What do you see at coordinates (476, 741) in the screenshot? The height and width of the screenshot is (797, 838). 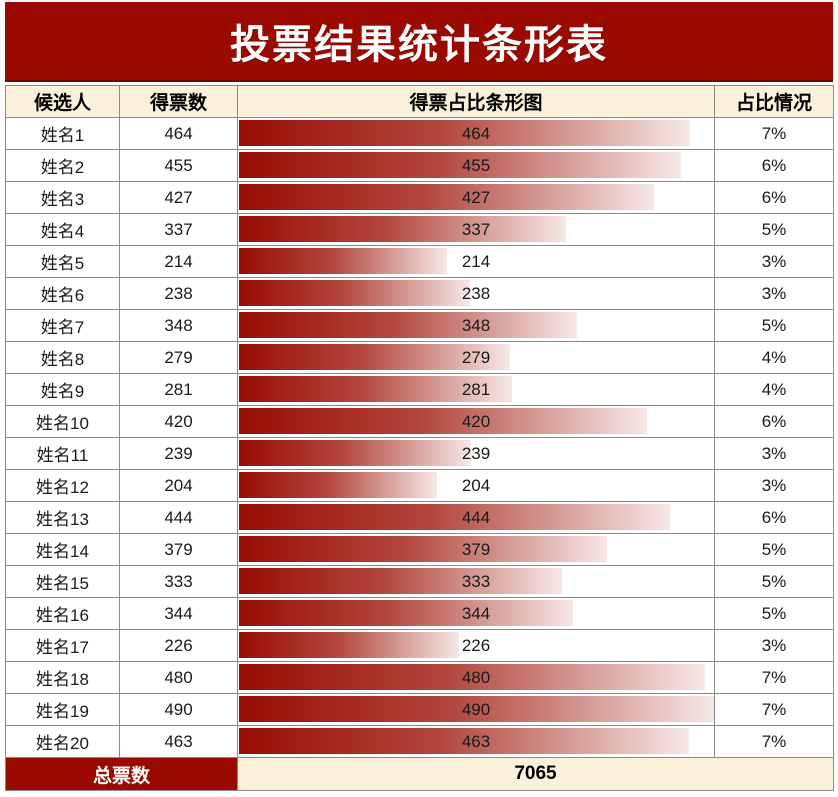 I see `vote-bar-cell: 463` at bounding box center [476, 741].